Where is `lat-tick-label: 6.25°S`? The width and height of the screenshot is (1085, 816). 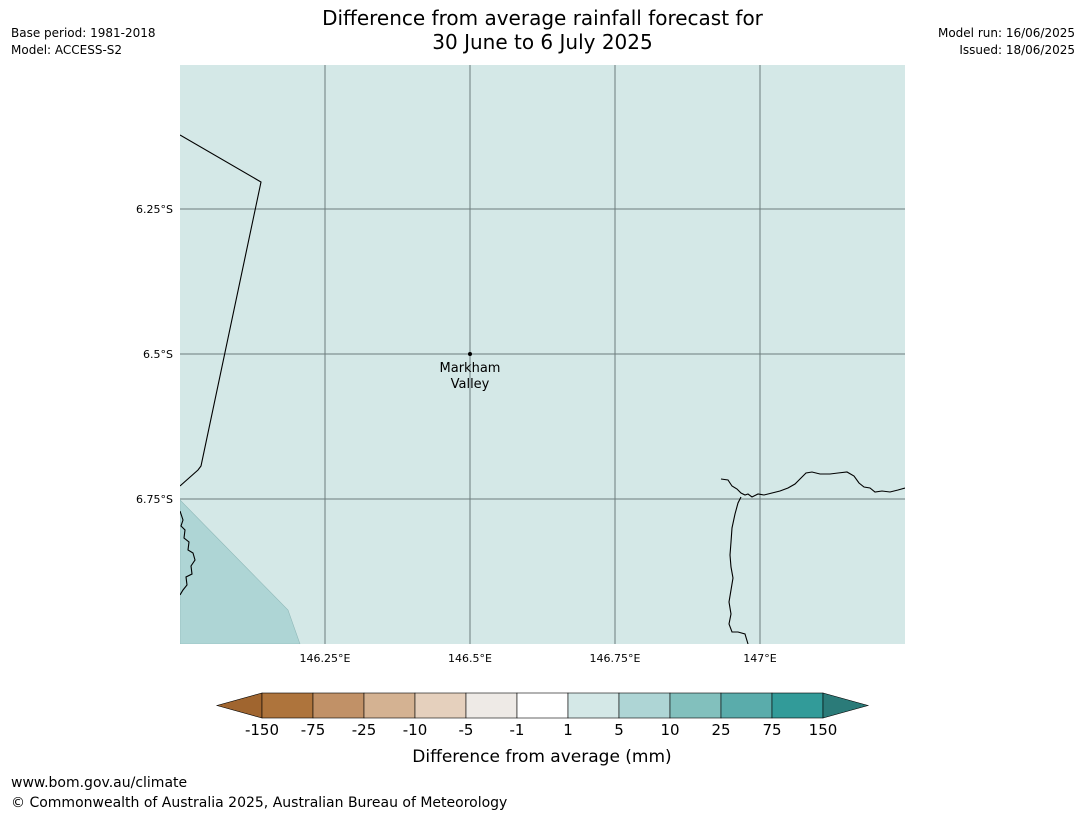
lat-tick-label: 6.25°S is located at coordinates (154, 209).